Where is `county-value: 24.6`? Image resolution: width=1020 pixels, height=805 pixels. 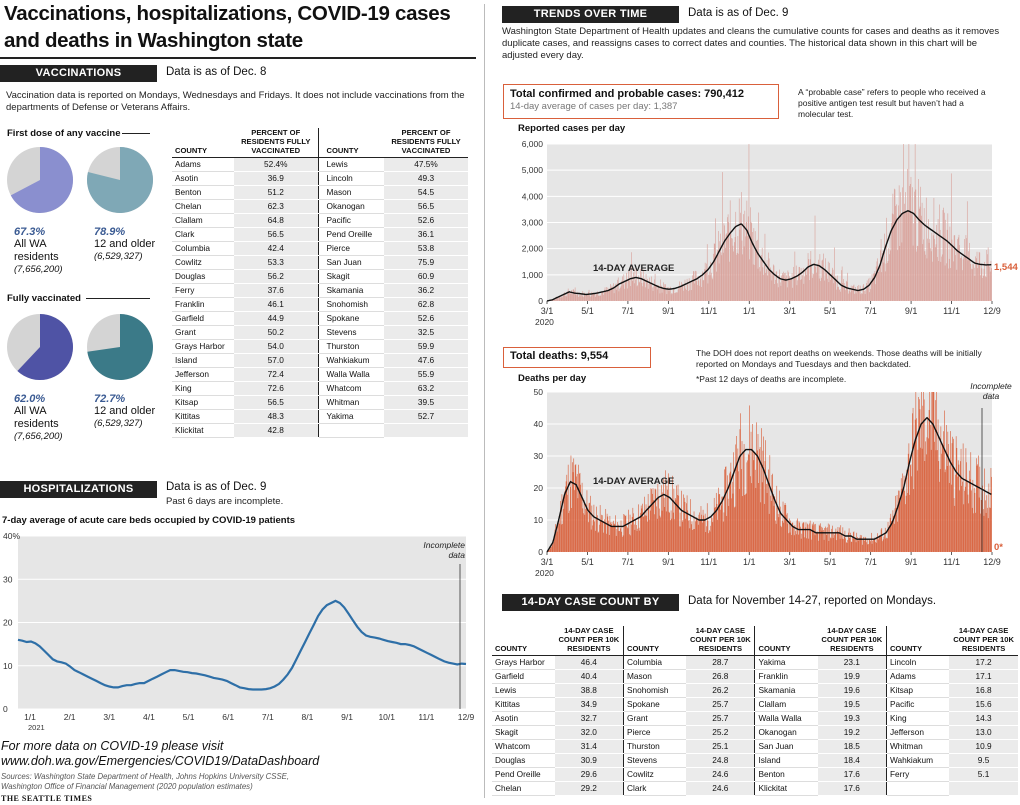
county-value: 24.6 is located at coordinates (720, 788).